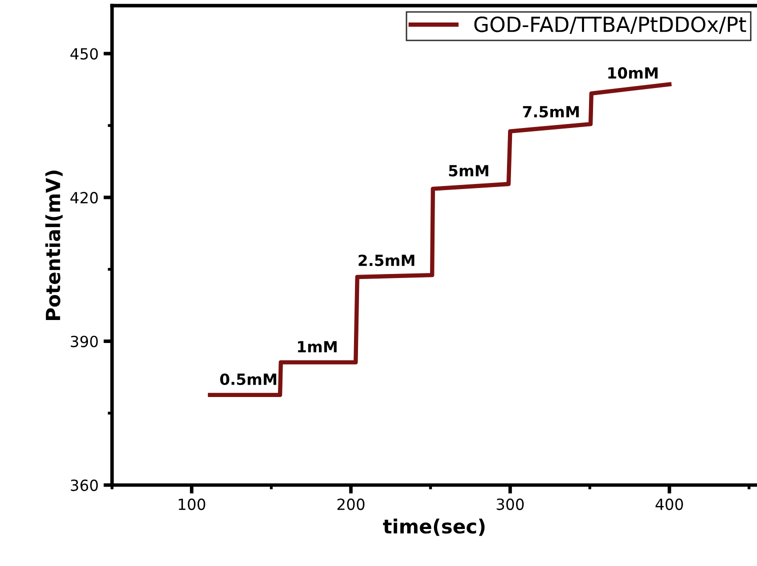 This screenshot has width=757, height=566. I want to click on x-tick-label: 100, so click(192, 504).